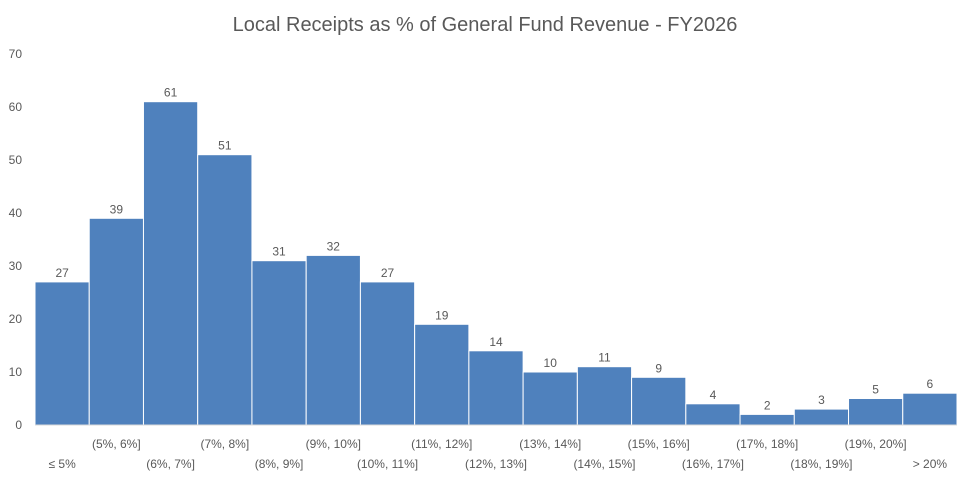 The height and width of the screenshot is (488, 970). I want to click on data-label: 39, so click(117, 209).